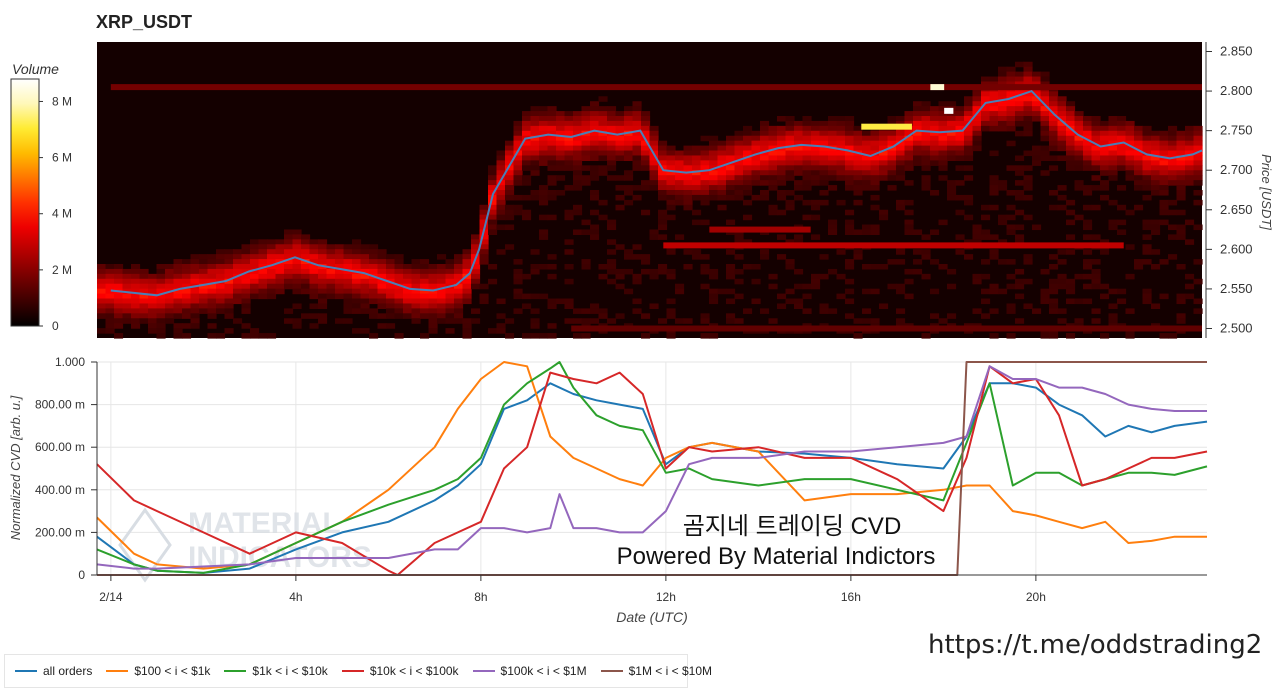 The image size is (1280, 689). I want to click on legend-item: $10k < i < $100k, so click(400, 671).